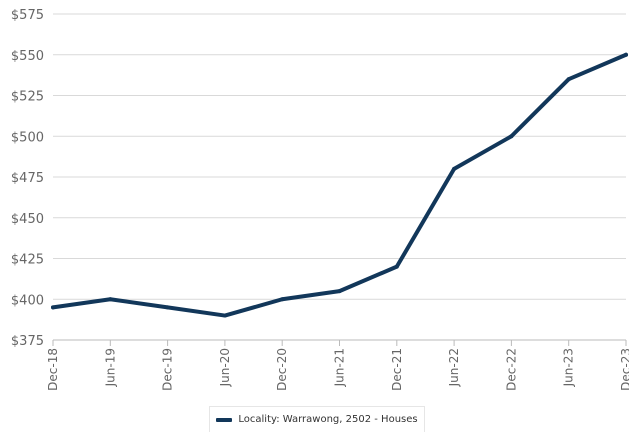 The image size is (629, 432). I want to click on y-axis-tick-labels: $375 $400 $425 $450 $475 $500 $525 $550 $575, so click(27, 178).